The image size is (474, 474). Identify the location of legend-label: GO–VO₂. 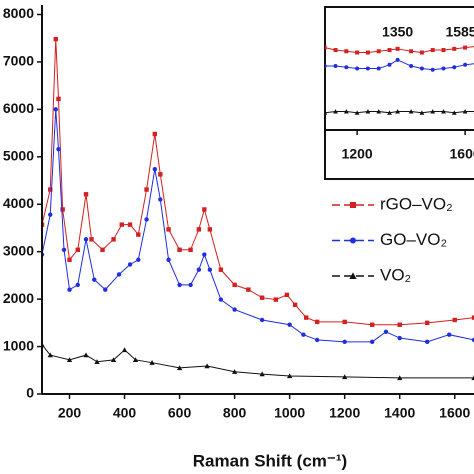
(413, 239).